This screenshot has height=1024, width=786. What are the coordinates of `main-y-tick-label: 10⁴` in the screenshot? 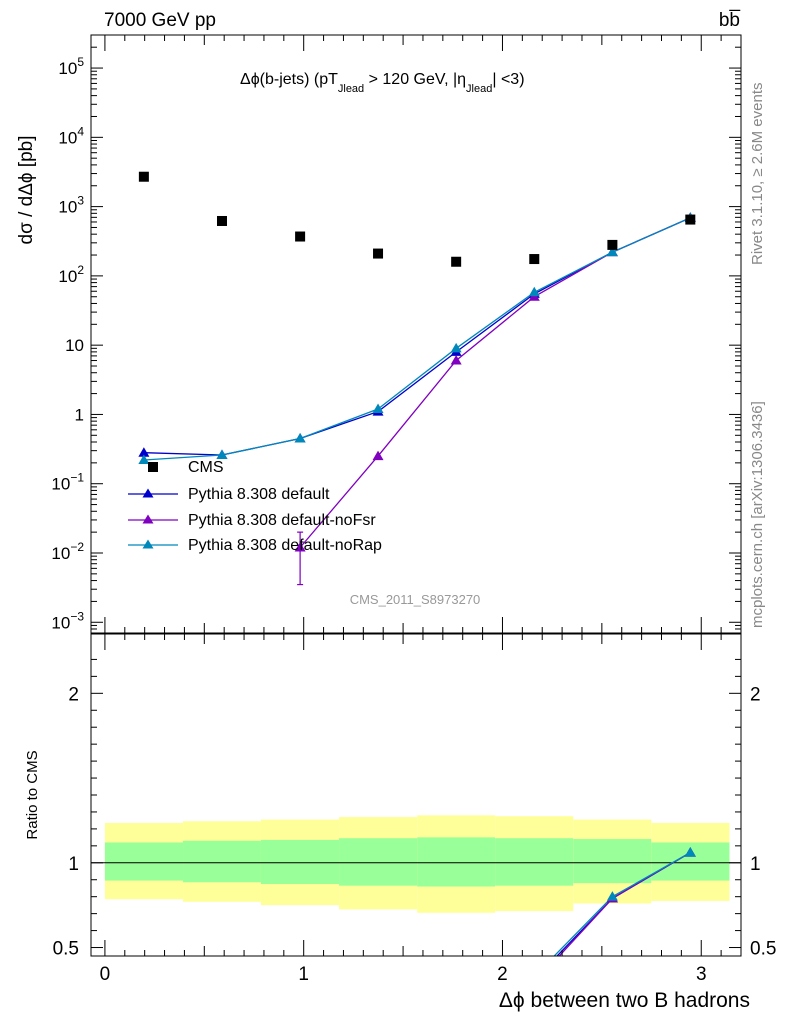 It's located at (71, 135).